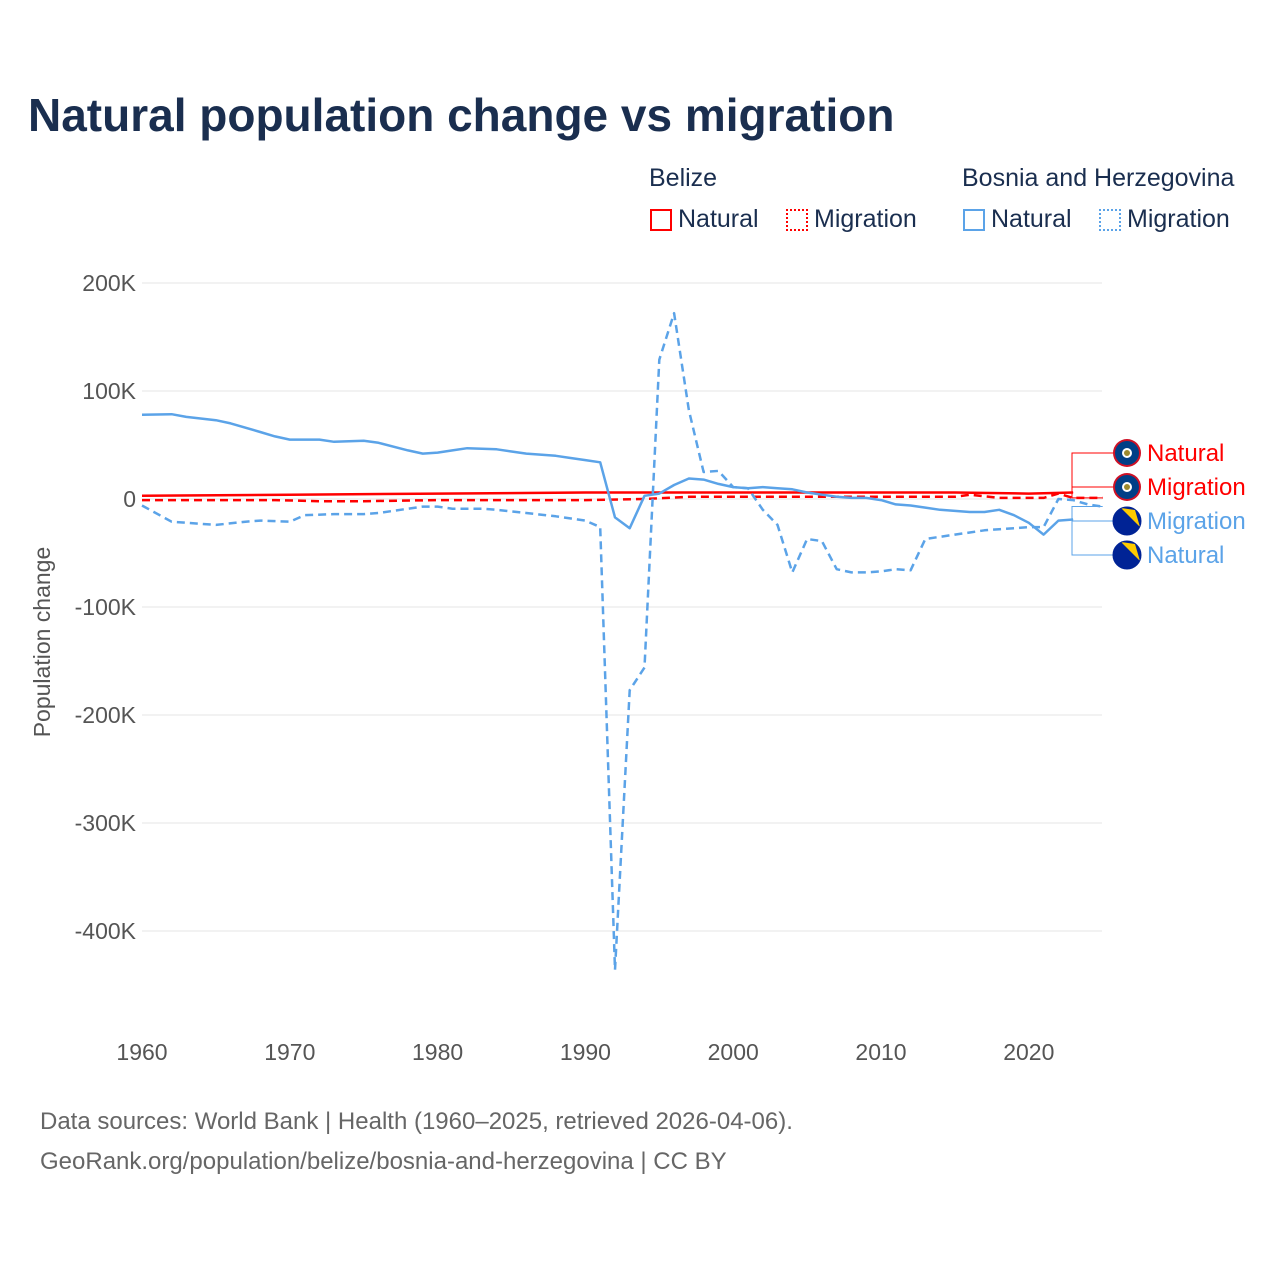 Image resolution: width=1280 pixels, height=1280 pixels. Describe the element at coordinates (974, 219) in the screenshot. I see `legend-swatch-solid-blue` at that location.